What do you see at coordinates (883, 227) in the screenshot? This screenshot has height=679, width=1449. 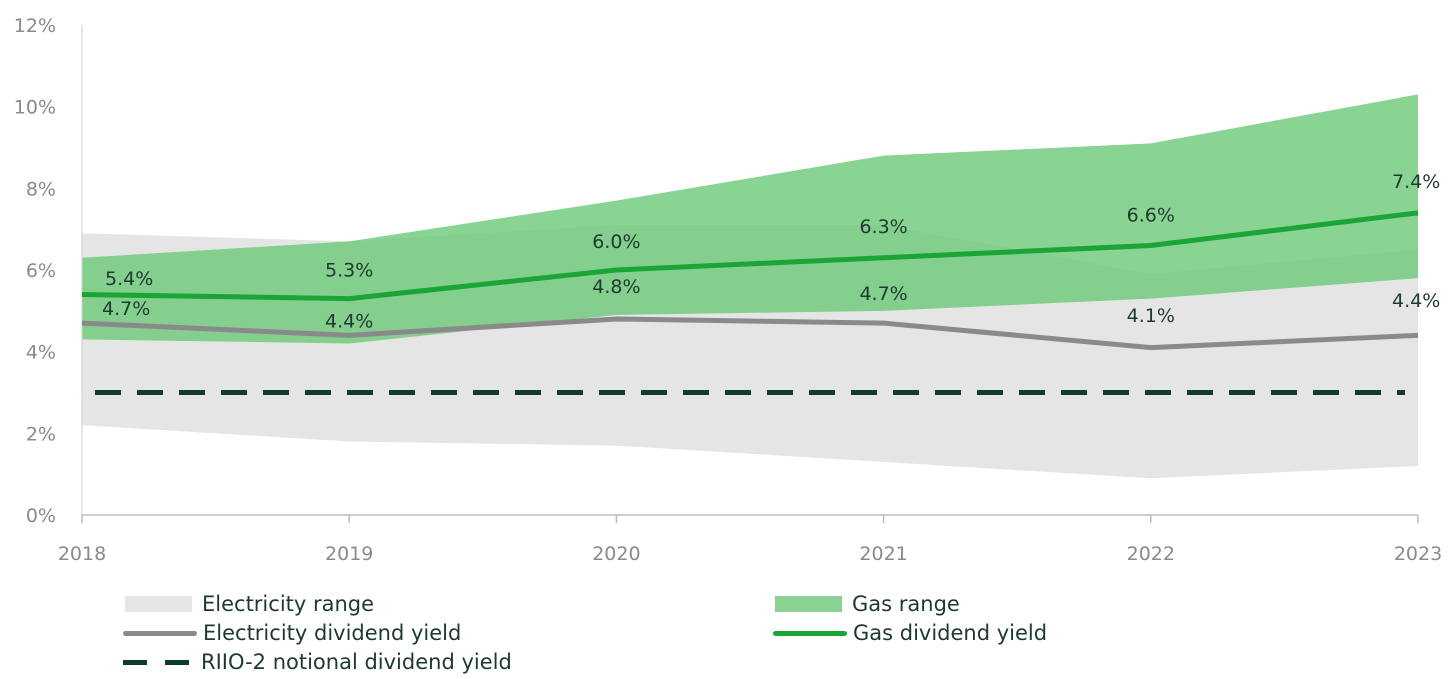 I see `gas-yield-data-label: 6.3%` at bounding box center [883, 227].